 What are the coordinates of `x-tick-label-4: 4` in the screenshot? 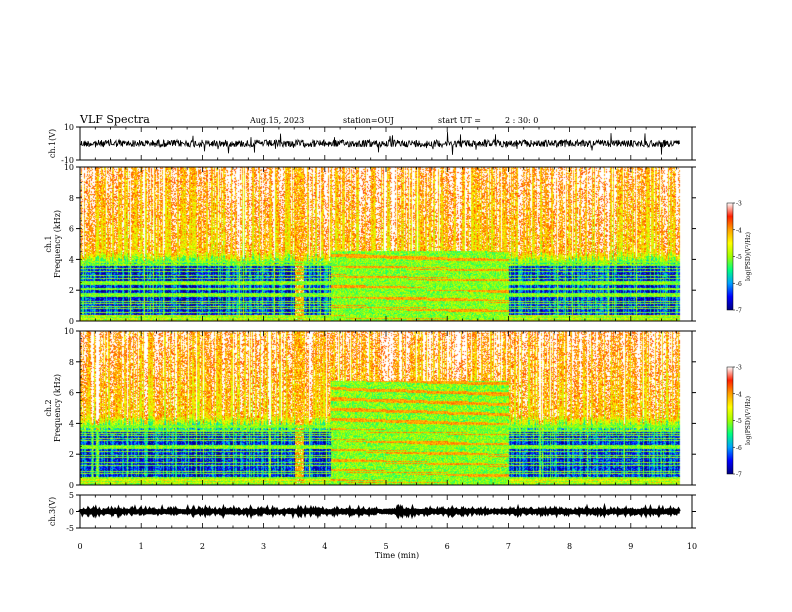 It's located at (324, 546).